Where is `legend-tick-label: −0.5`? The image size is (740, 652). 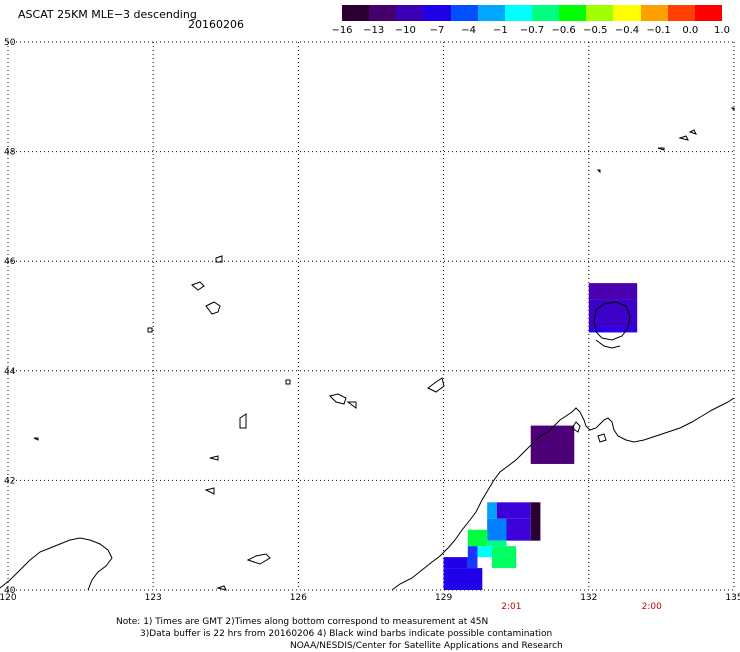 legend-tick-label: −0.5 is located at coordinates (595, 30).